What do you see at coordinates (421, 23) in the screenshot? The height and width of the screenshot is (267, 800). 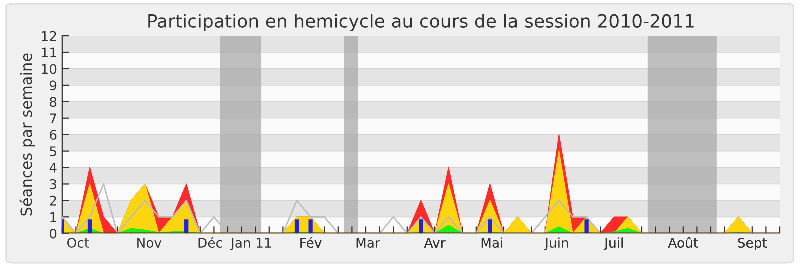 I see `chart-title: Participation en hemicycle au cours de la session 2010-2011` at bounding box center [421, 23].